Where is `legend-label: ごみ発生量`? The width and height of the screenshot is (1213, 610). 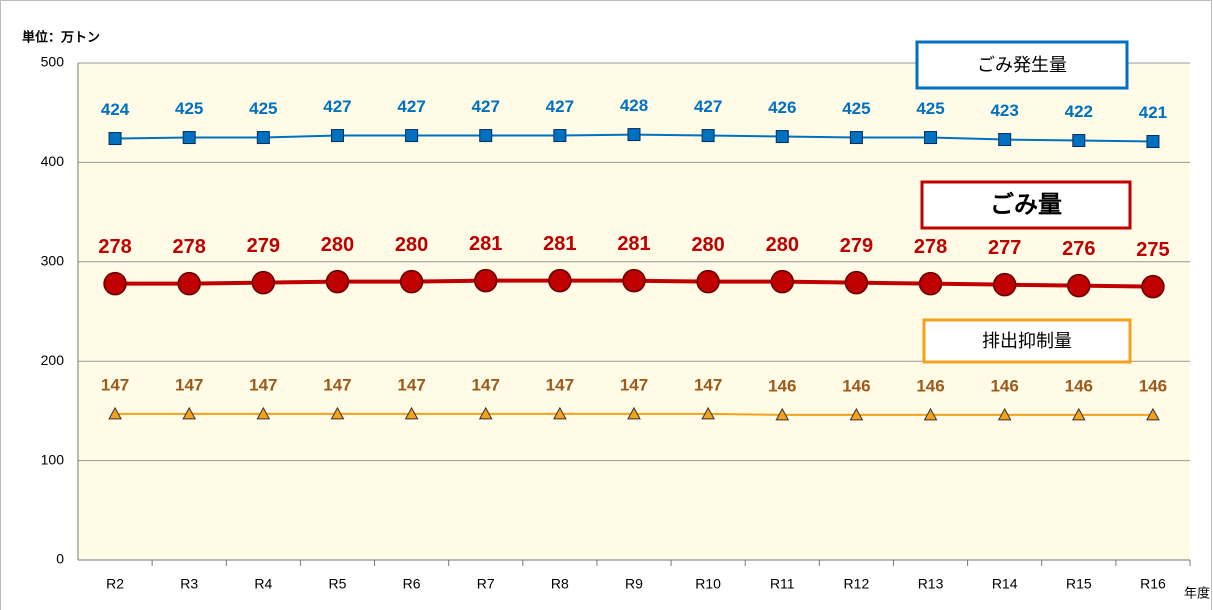
legend-label: ごみ発生量 is located at coordinates (1022, 65).